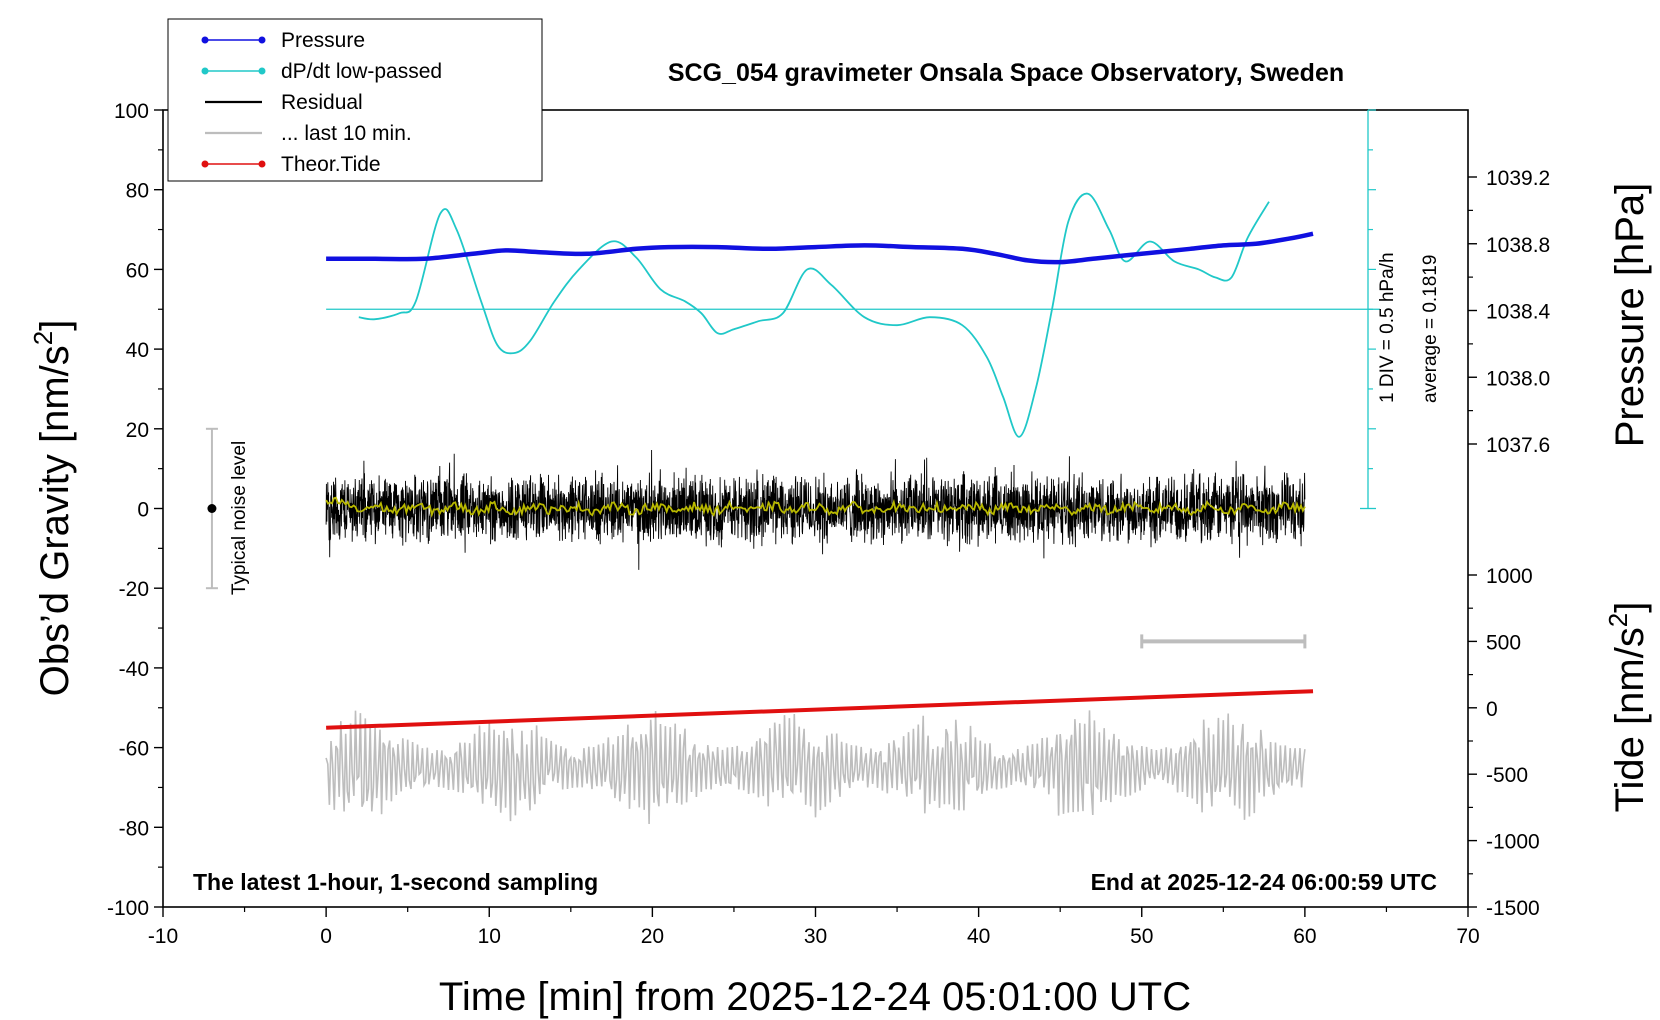 This screenshot has height=1020, width=1660. Describe the element at coordinates (978, 936) in the screenshot. I see `x-tick-label-5: 40` at that location.